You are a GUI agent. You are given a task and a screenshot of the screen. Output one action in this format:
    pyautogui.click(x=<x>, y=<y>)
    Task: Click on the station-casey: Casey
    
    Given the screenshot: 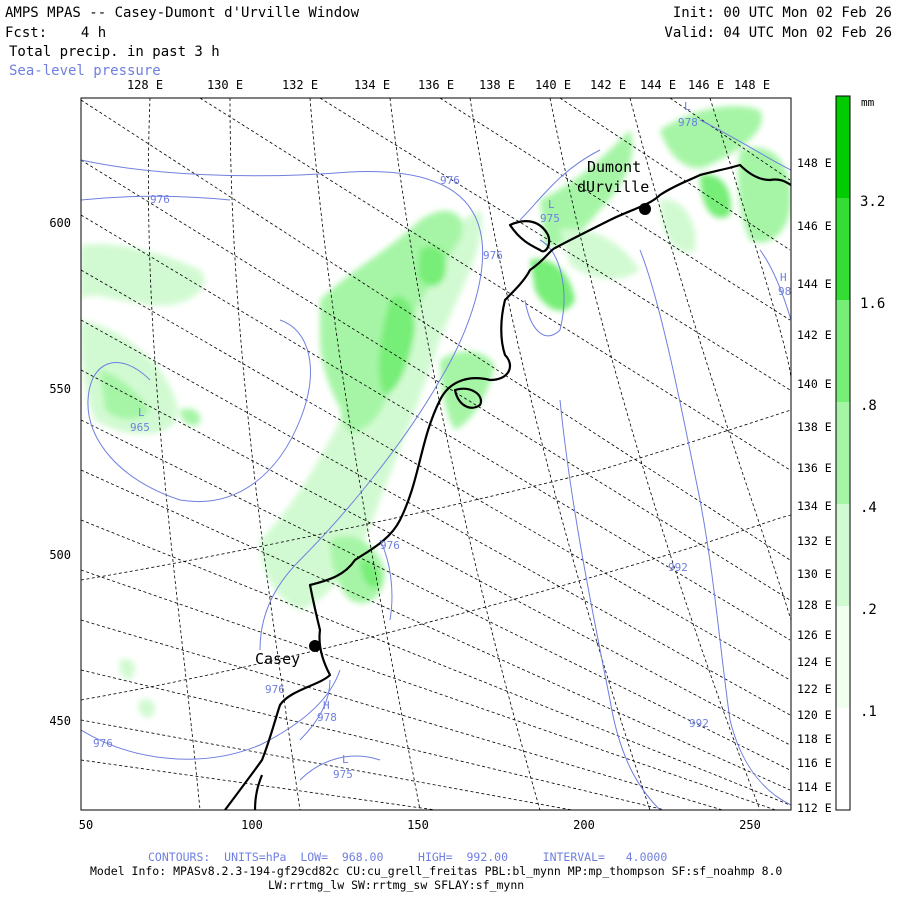 What is the action you would take?
    pyautogui.click(x=288, y=654)
    